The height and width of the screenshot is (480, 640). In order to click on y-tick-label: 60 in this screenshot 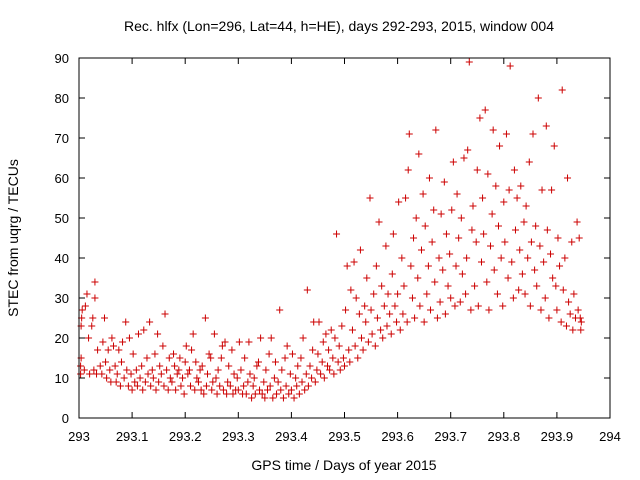, I will do `click(62, 178)`.